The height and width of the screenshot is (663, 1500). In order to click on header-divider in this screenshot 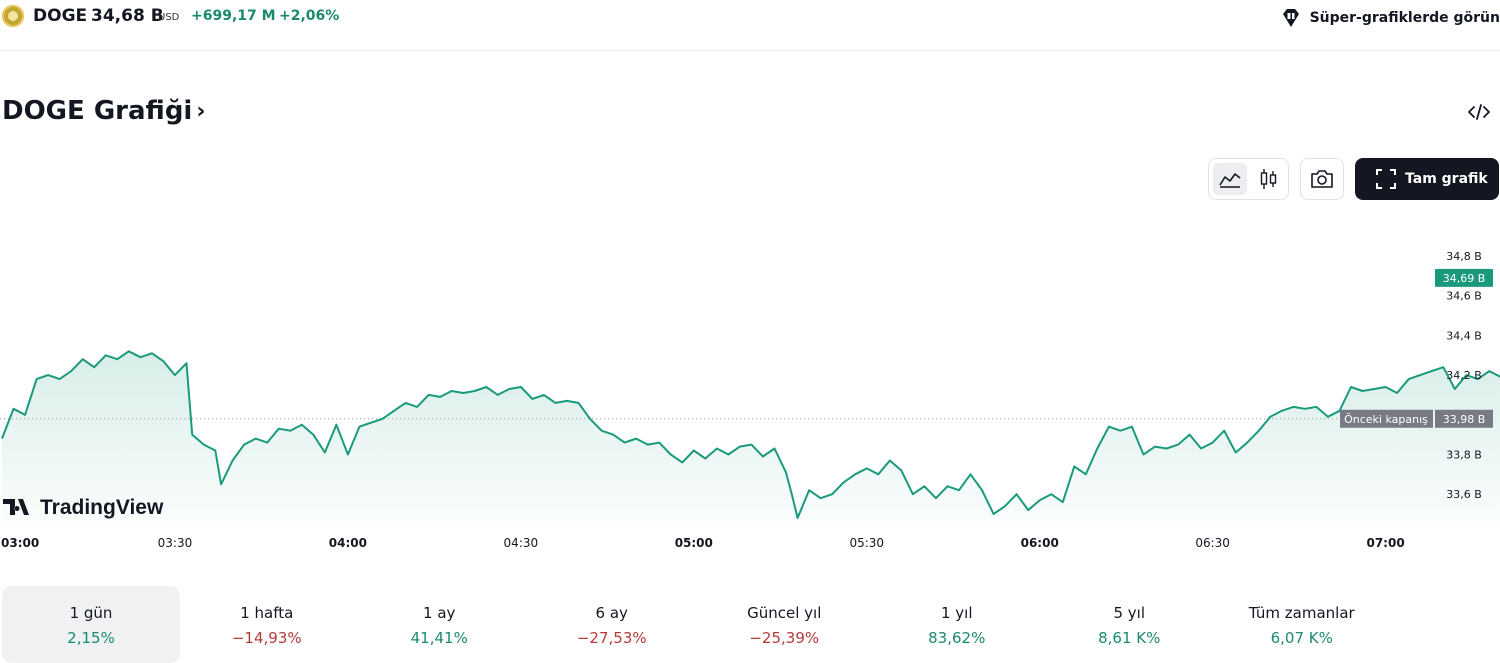, I will do `click(750, 50)`.